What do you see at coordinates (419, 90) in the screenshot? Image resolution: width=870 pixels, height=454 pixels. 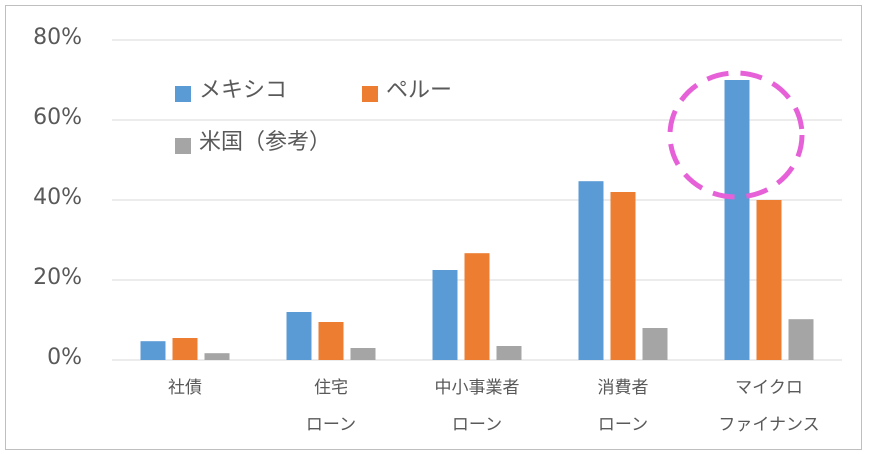 I see `legend-label: ペルー` at bounding box center [419, 90].